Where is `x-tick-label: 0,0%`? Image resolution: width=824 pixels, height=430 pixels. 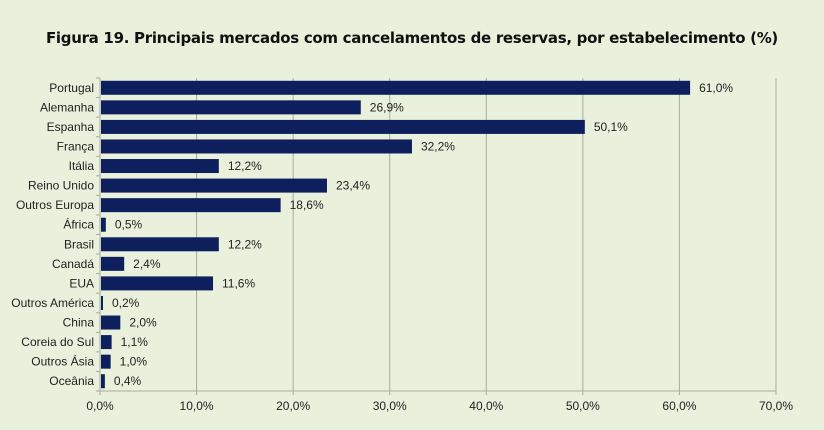
x-tick-label: 0,0% is located at coordinates (100, 406).